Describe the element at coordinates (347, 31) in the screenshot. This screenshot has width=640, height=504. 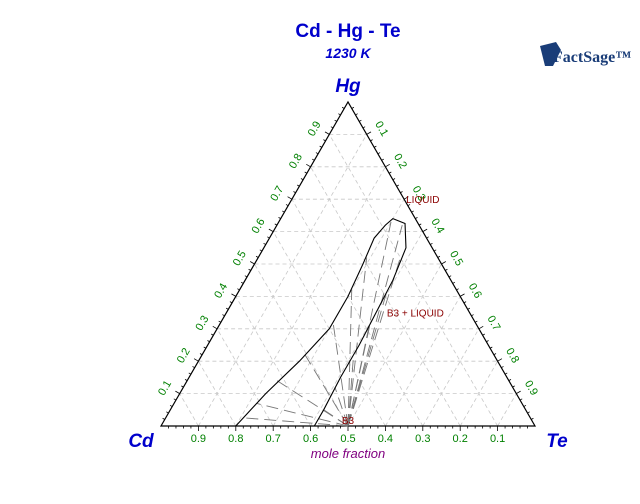
I see `chart-title: Cd - Hg - Te` at that location.